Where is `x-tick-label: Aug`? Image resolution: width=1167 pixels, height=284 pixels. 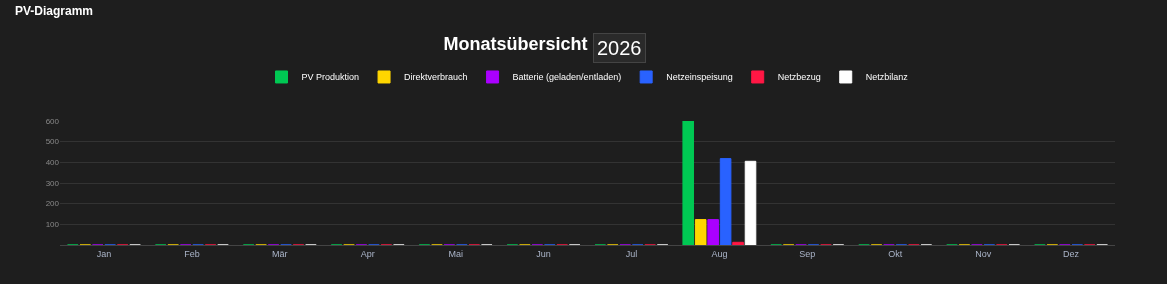
x-tick-label: Aug is located at coordinates (719, 253).